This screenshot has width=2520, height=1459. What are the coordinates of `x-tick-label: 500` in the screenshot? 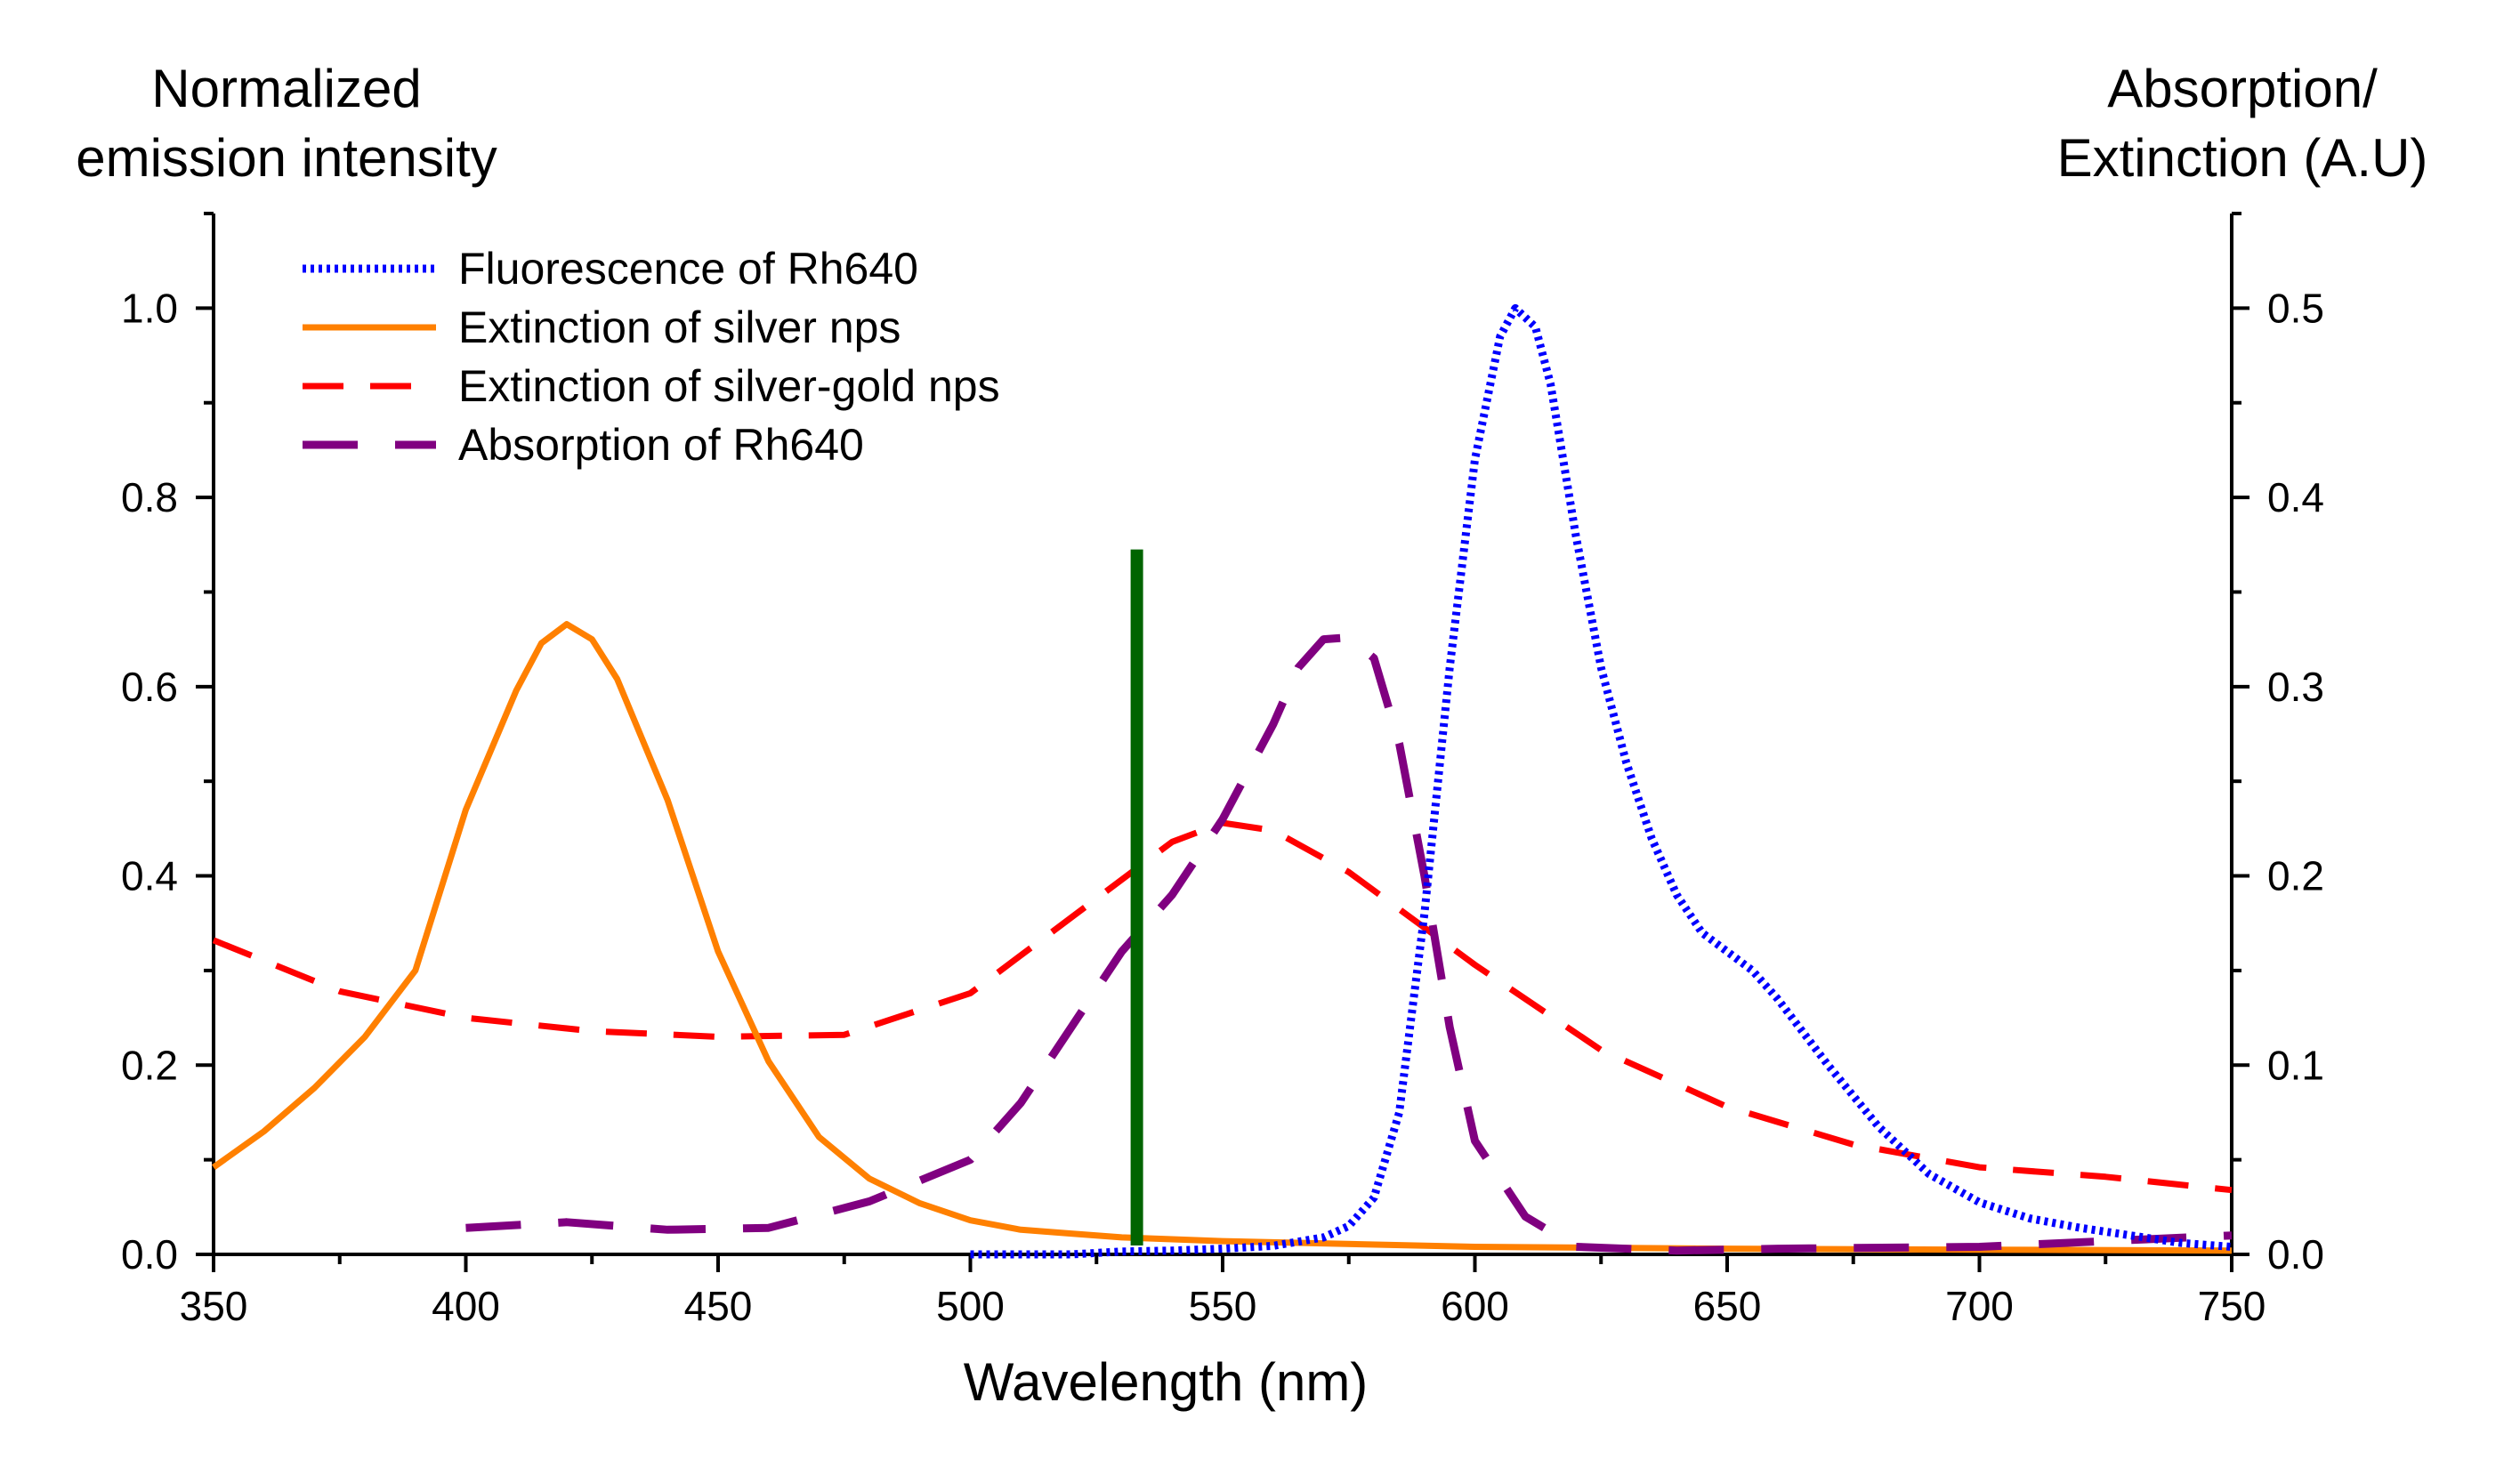 It's located at (970, 1306).